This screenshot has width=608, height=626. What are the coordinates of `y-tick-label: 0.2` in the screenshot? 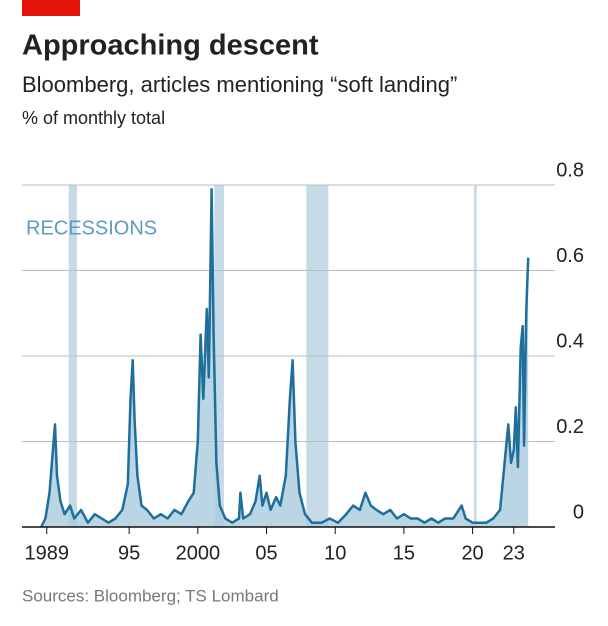 It's located at (570, 427).